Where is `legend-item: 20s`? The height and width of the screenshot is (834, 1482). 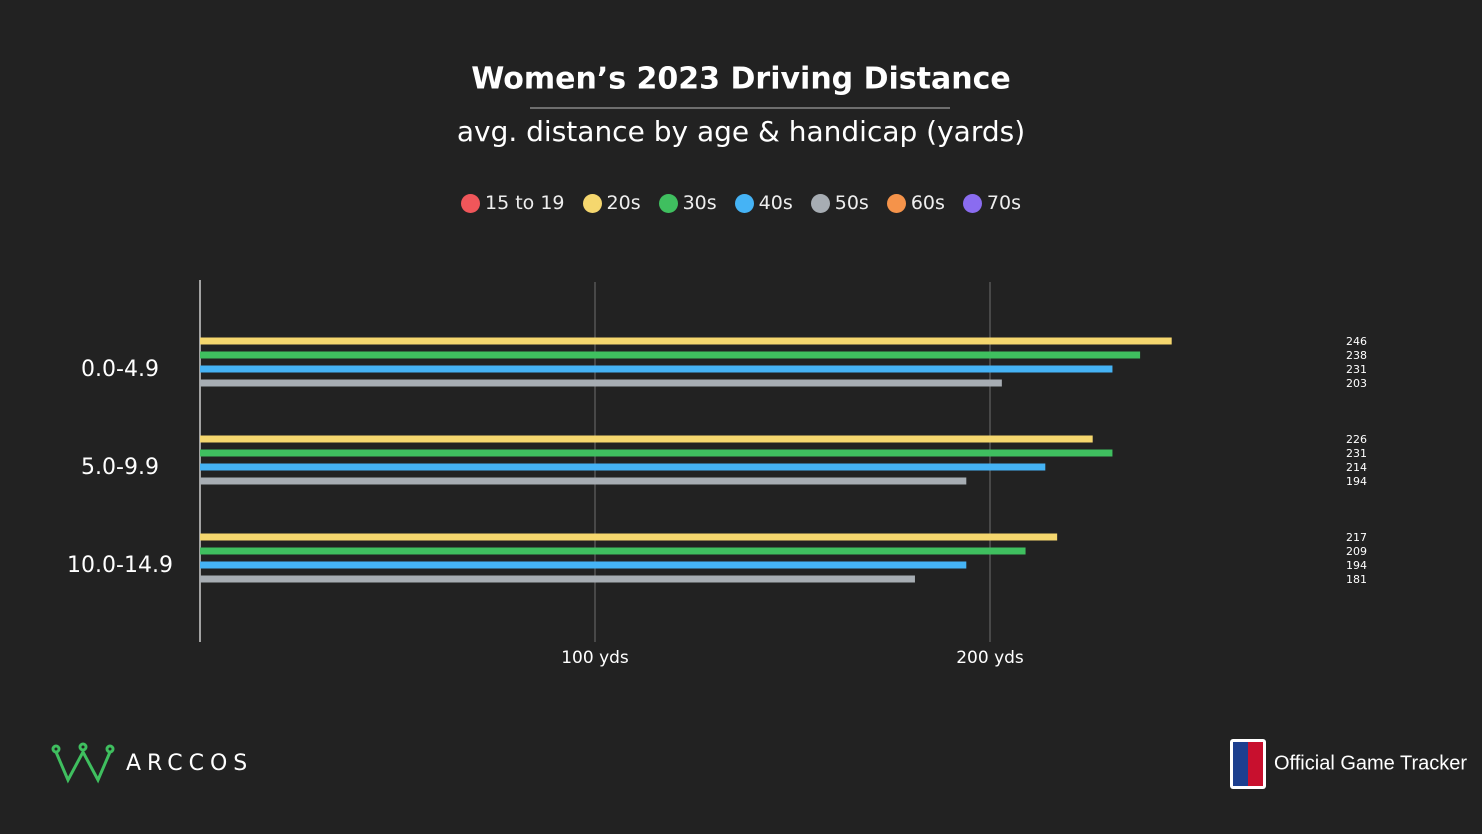
legend-item: 20s is located at coordinates (611, 203).